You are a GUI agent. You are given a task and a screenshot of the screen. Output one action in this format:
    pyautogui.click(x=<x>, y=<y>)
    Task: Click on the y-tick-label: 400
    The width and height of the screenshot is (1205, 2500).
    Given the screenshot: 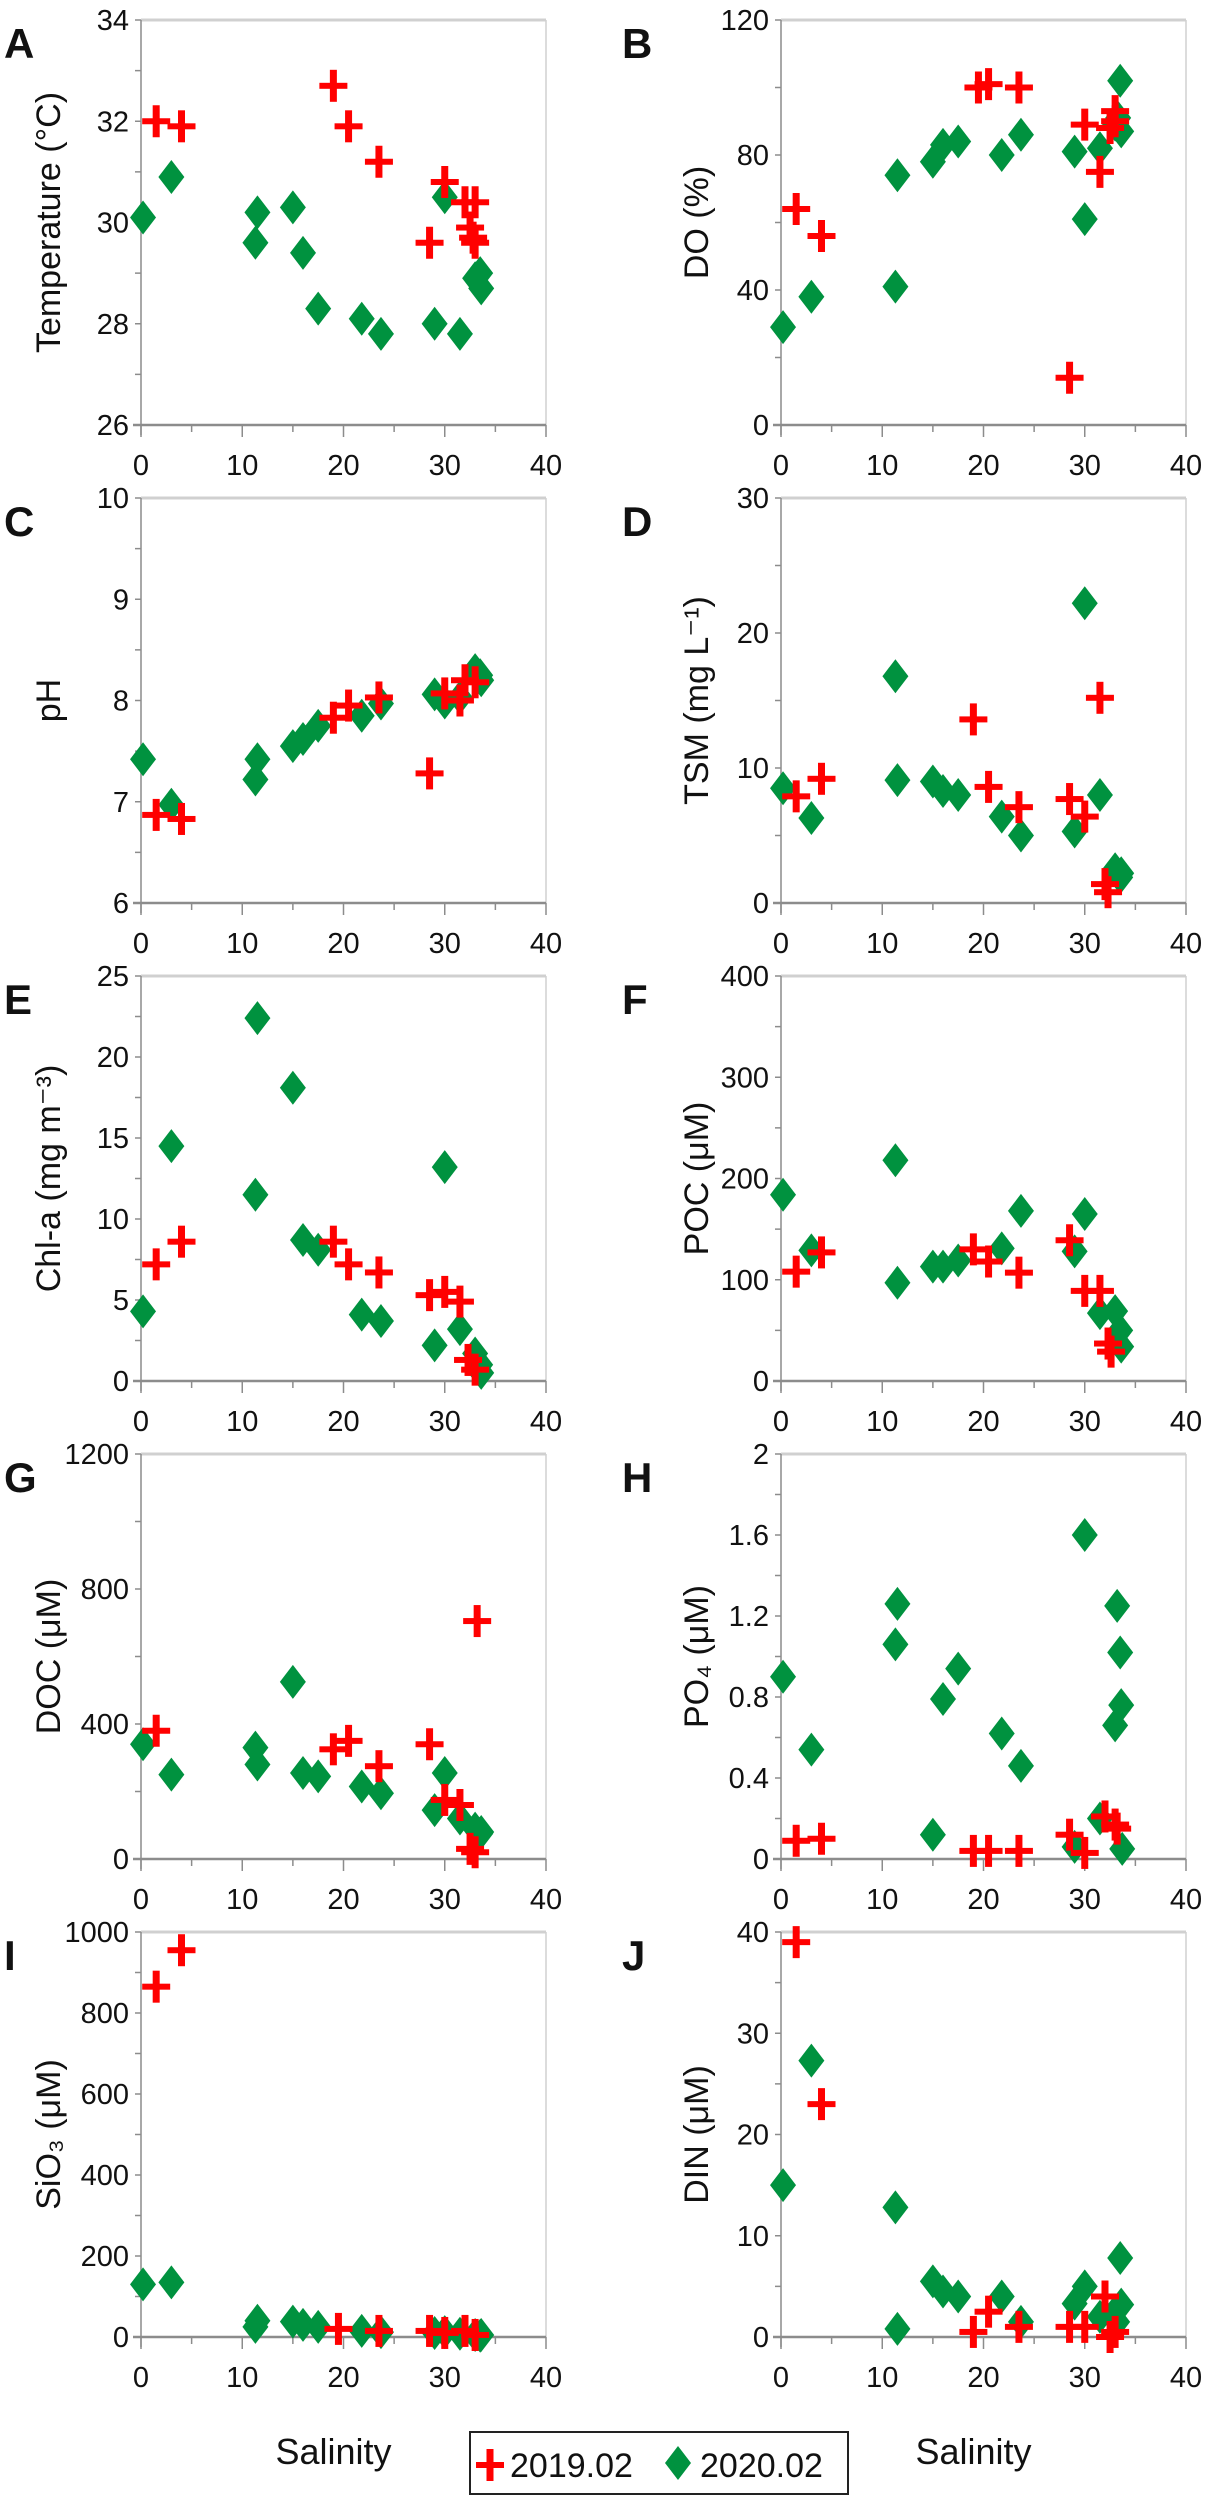 What is the action you would take?
    pyautogui.click(x=105, y=2176)
    